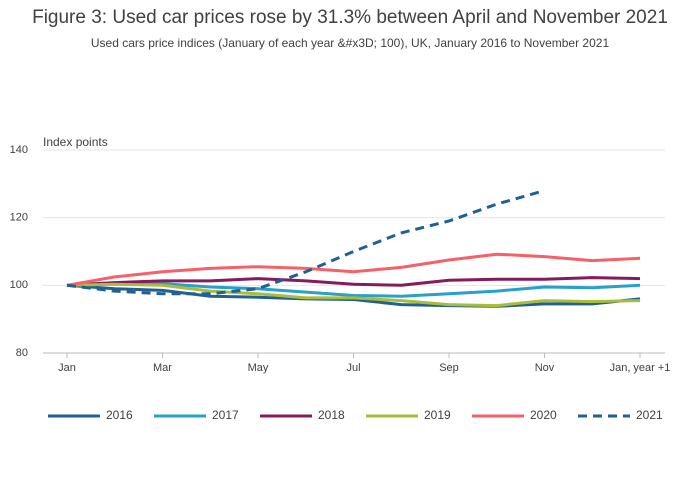 The image size is (700, 502). What do you see at coordinates (545, 368) in the screenshot?
I see `x-tick-label: Nov` at bounding box center [545, 368].